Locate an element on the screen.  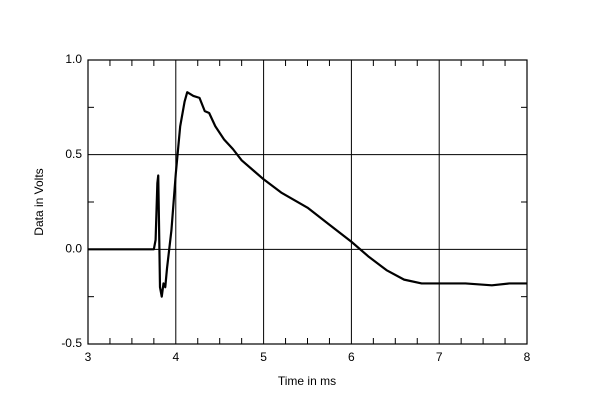
x-tick-label: 8 is located at coordinates (527, 357).